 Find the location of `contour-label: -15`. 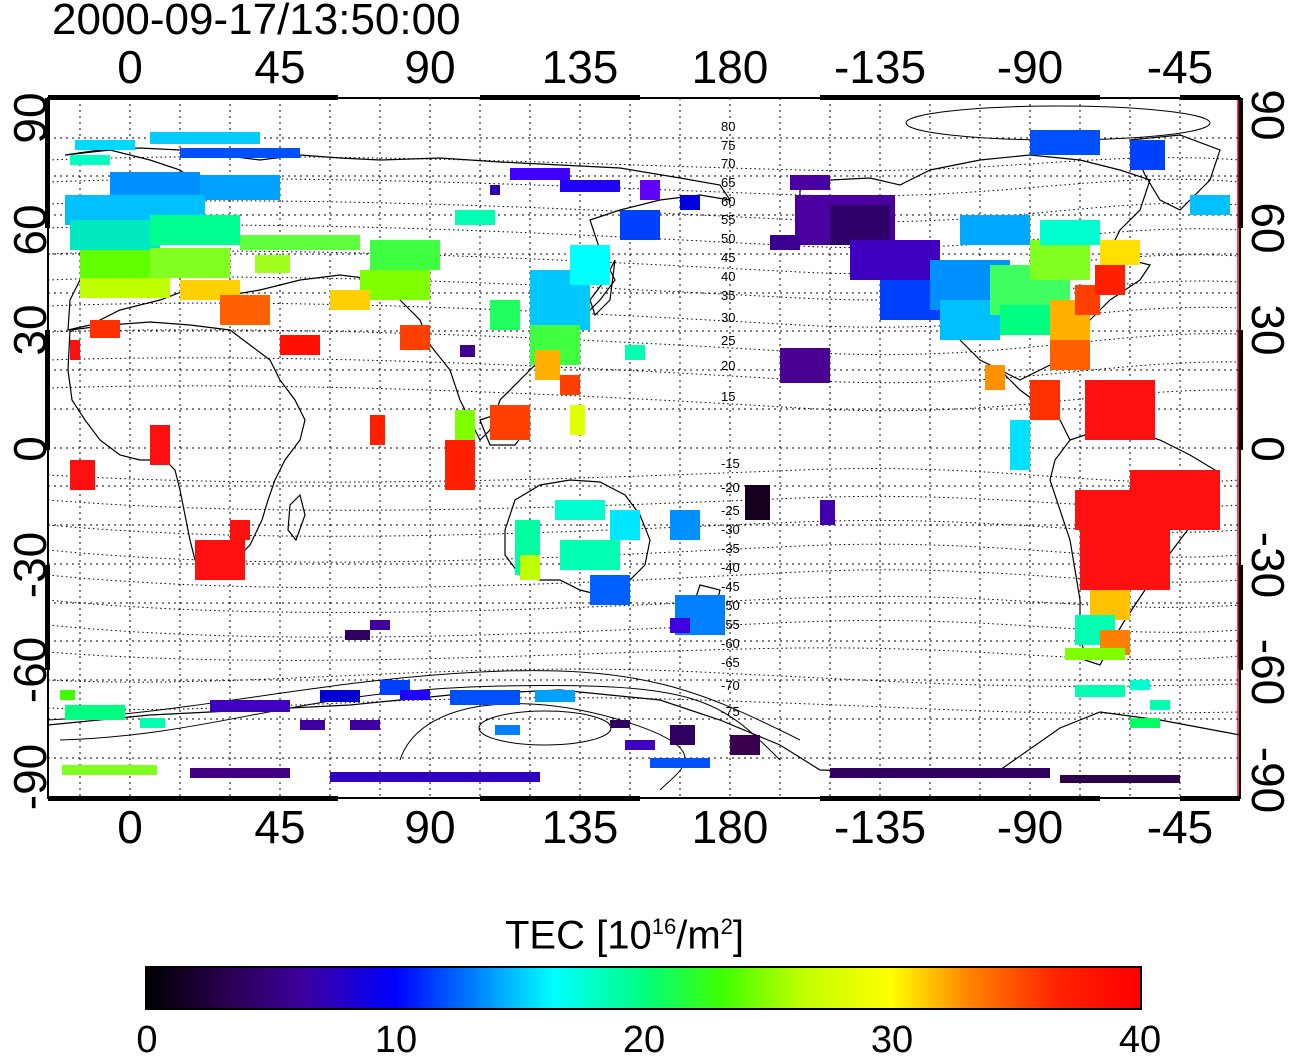

contour-label: -15 is located at coordinates (730, 463).